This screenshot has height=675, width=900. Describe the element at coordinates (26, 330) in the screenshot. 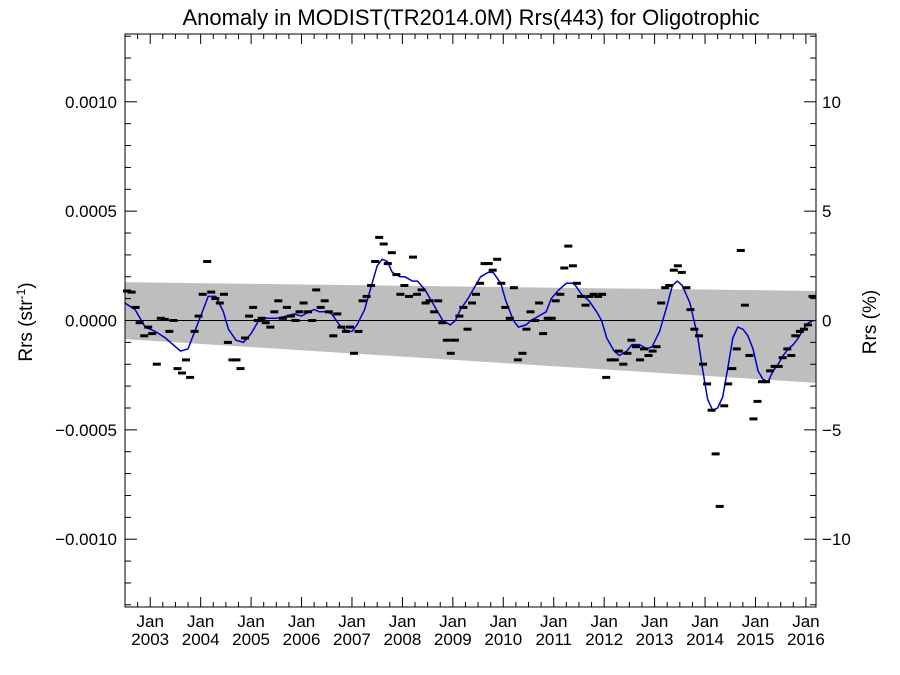

I see `y-axis-label-base: Rrs (str` at that location.